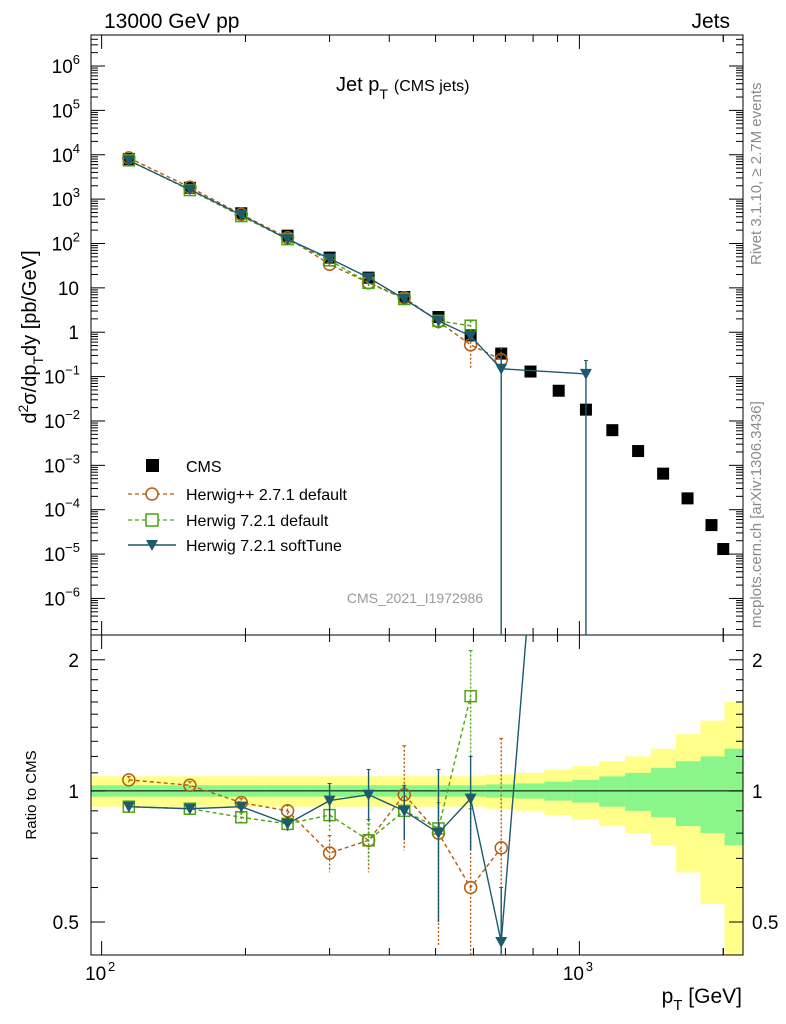  Describe the element at coordinates (73, 792) in the screenshot. I see `ratio-y-tick-label: 1` at that location.